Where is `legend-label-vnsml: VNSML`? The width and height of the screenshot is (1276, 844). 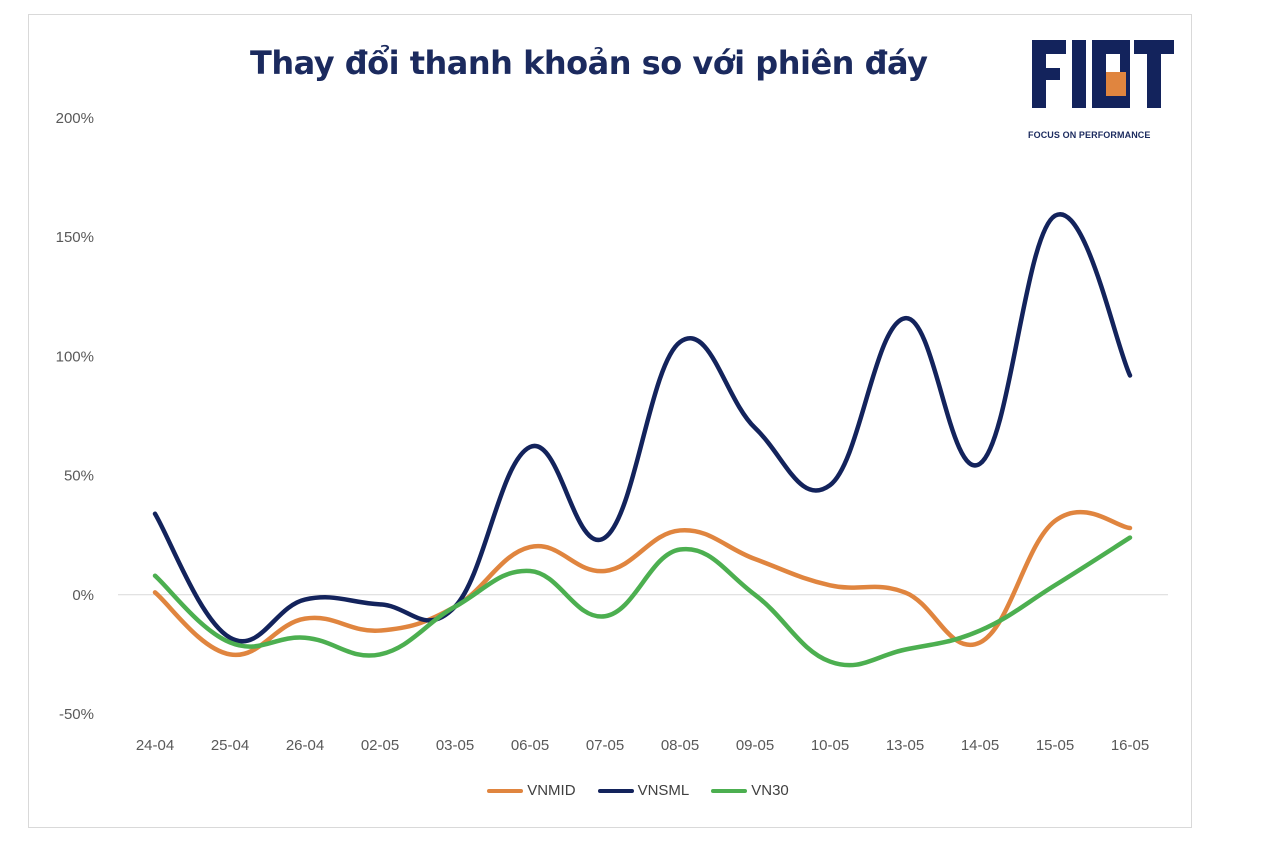 legend-label-vnsml: VNSML is located at coordinates (663, 790).